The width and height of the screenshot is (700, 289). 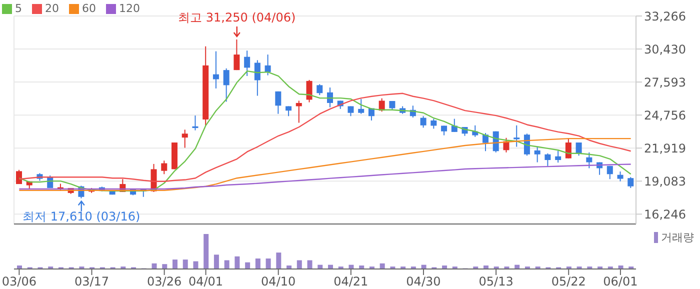 What do you see at coordinates (89, 8) in the screenshot?
I see `legend-label: 60` at bounding box center [89, 8].